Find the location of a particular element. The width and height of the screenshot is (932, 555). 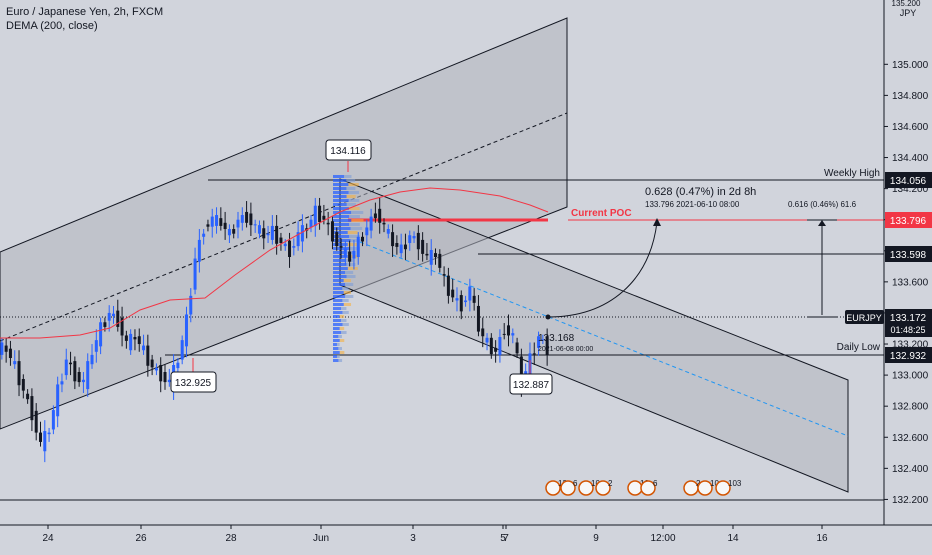

price-axis-top-partial: 135.200 is located at coordinates (906, 4).